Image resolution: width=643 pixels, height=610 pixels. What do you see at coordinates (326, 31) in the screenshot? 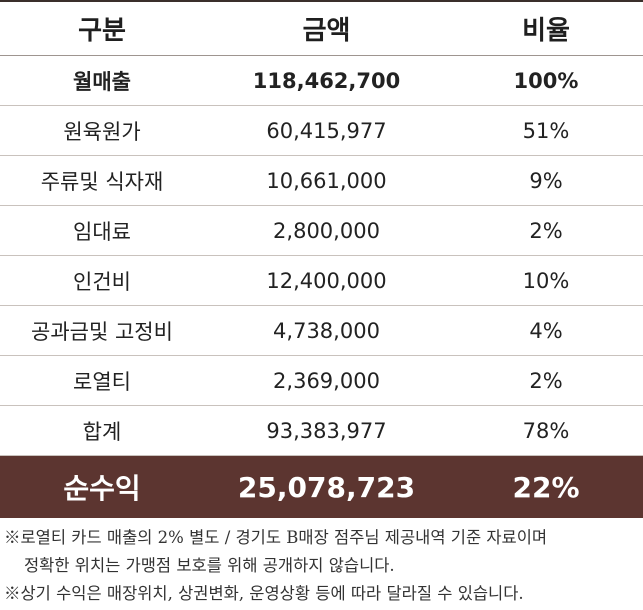
I see `header-amount: 금액` at bounding box center [326, 31].